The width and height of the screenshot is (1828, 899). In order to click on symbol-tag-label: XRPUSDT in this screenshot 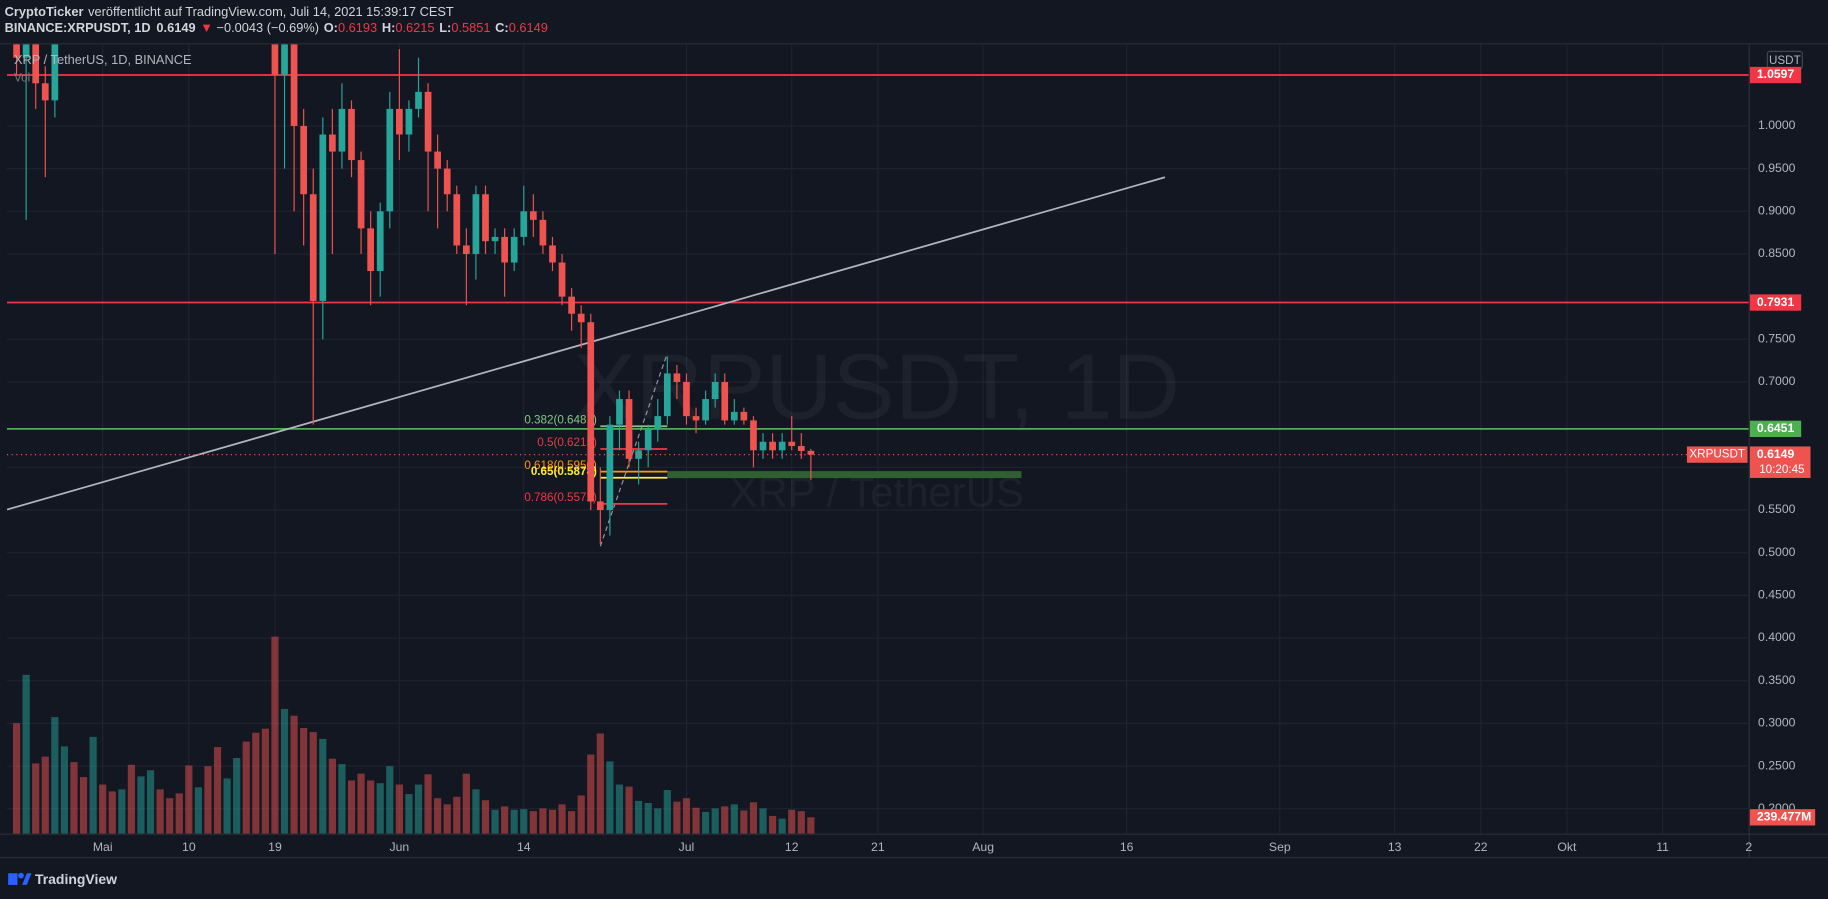, I will do `click(1717, 454)`.